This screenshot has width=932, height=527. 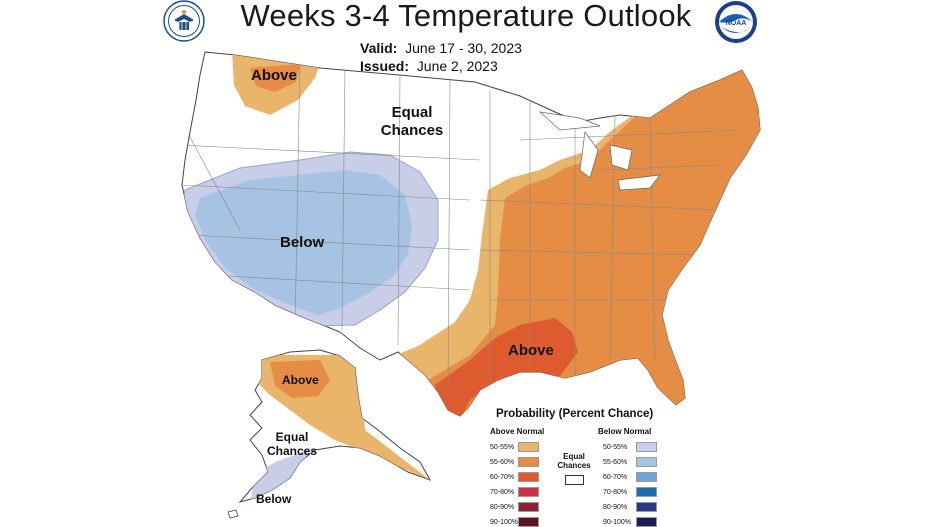 What do you see at coordinates (463, 48) in the screenshot?
I see `valid-value: June 17 - 30, 2023` at bounding box center [463, 48].